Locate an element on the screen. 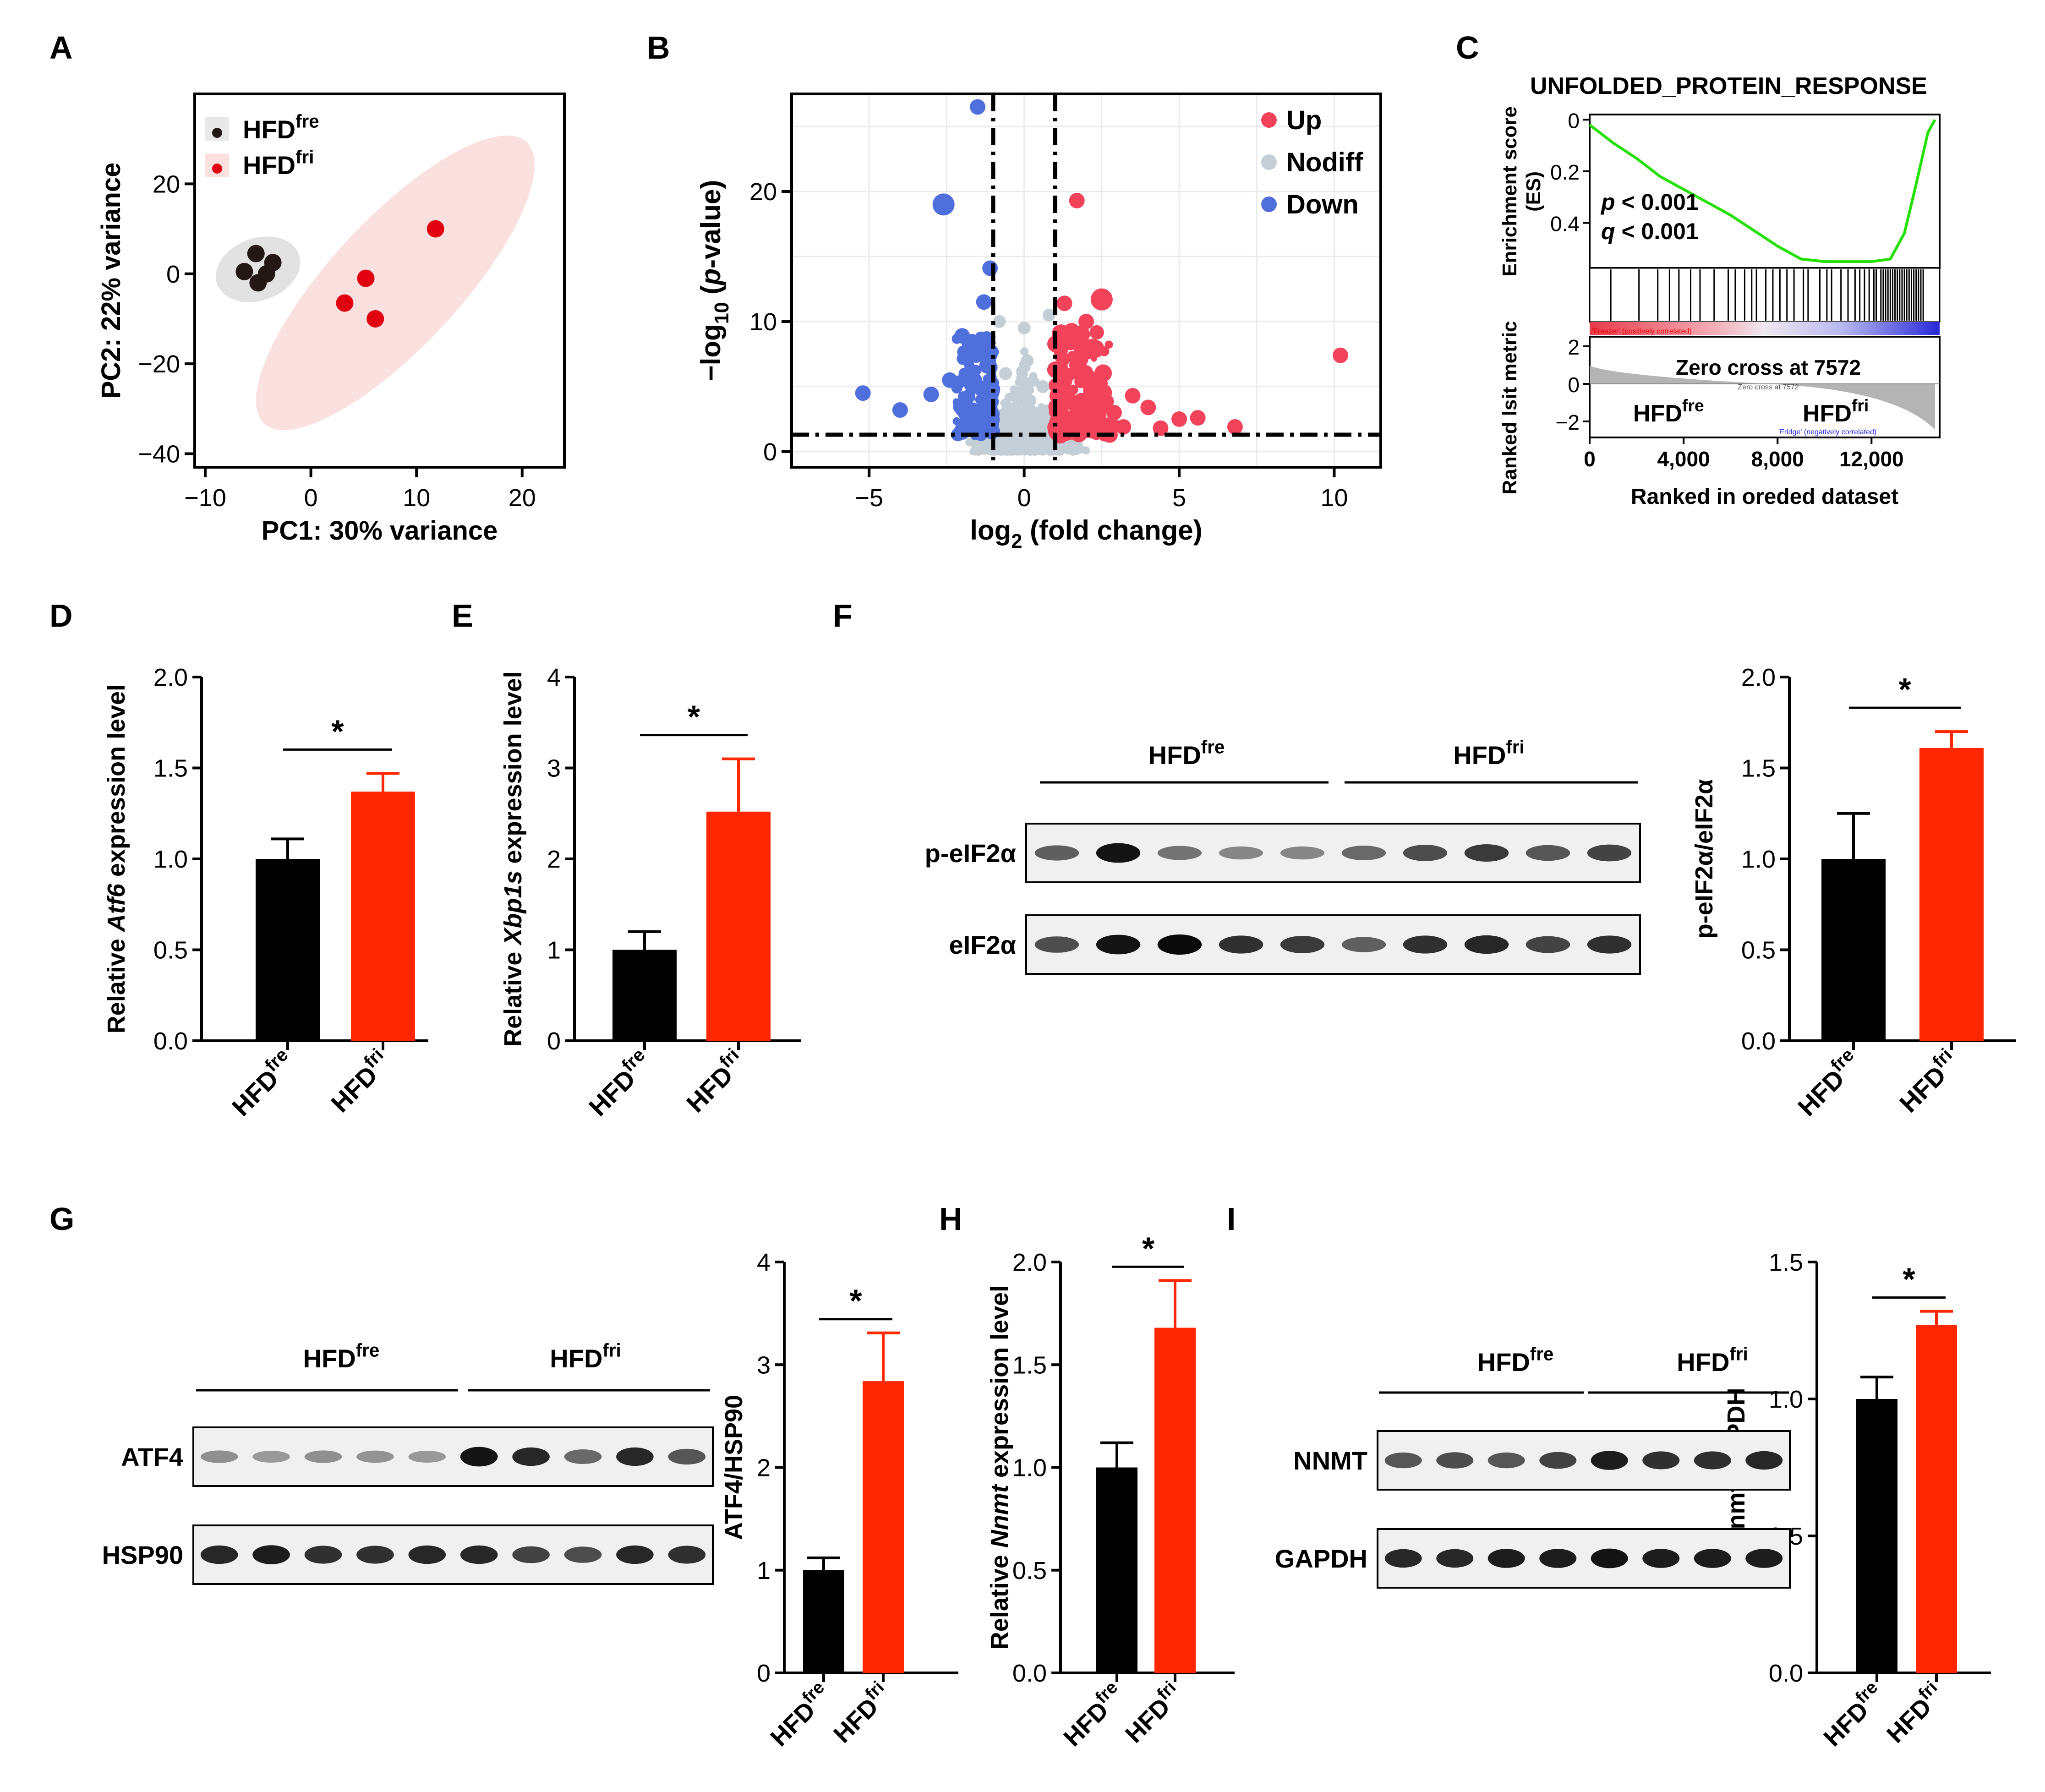 This screenshot has width=2045, height=1792. group-label-hfd-fri: HFDfri is located at coordinates (1836, 411).